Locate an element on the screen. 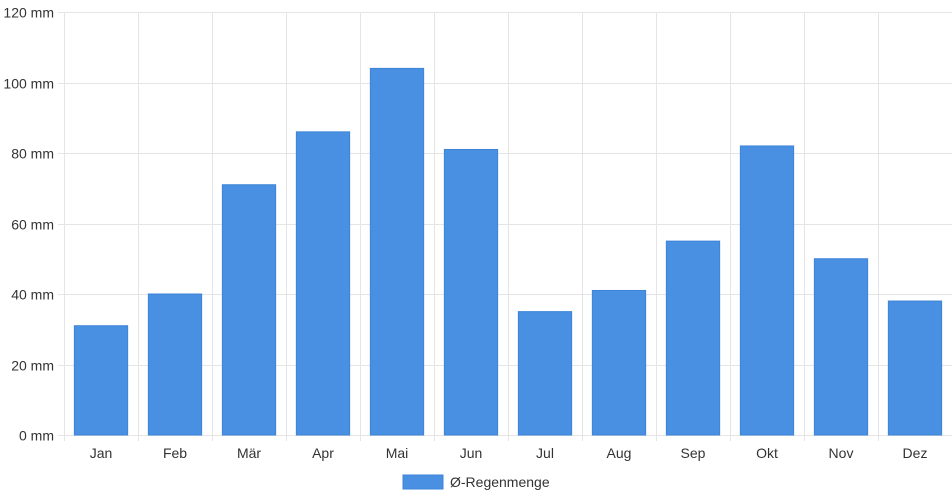  y-tick-label: 40 mm is located at coordinates (32, 295).